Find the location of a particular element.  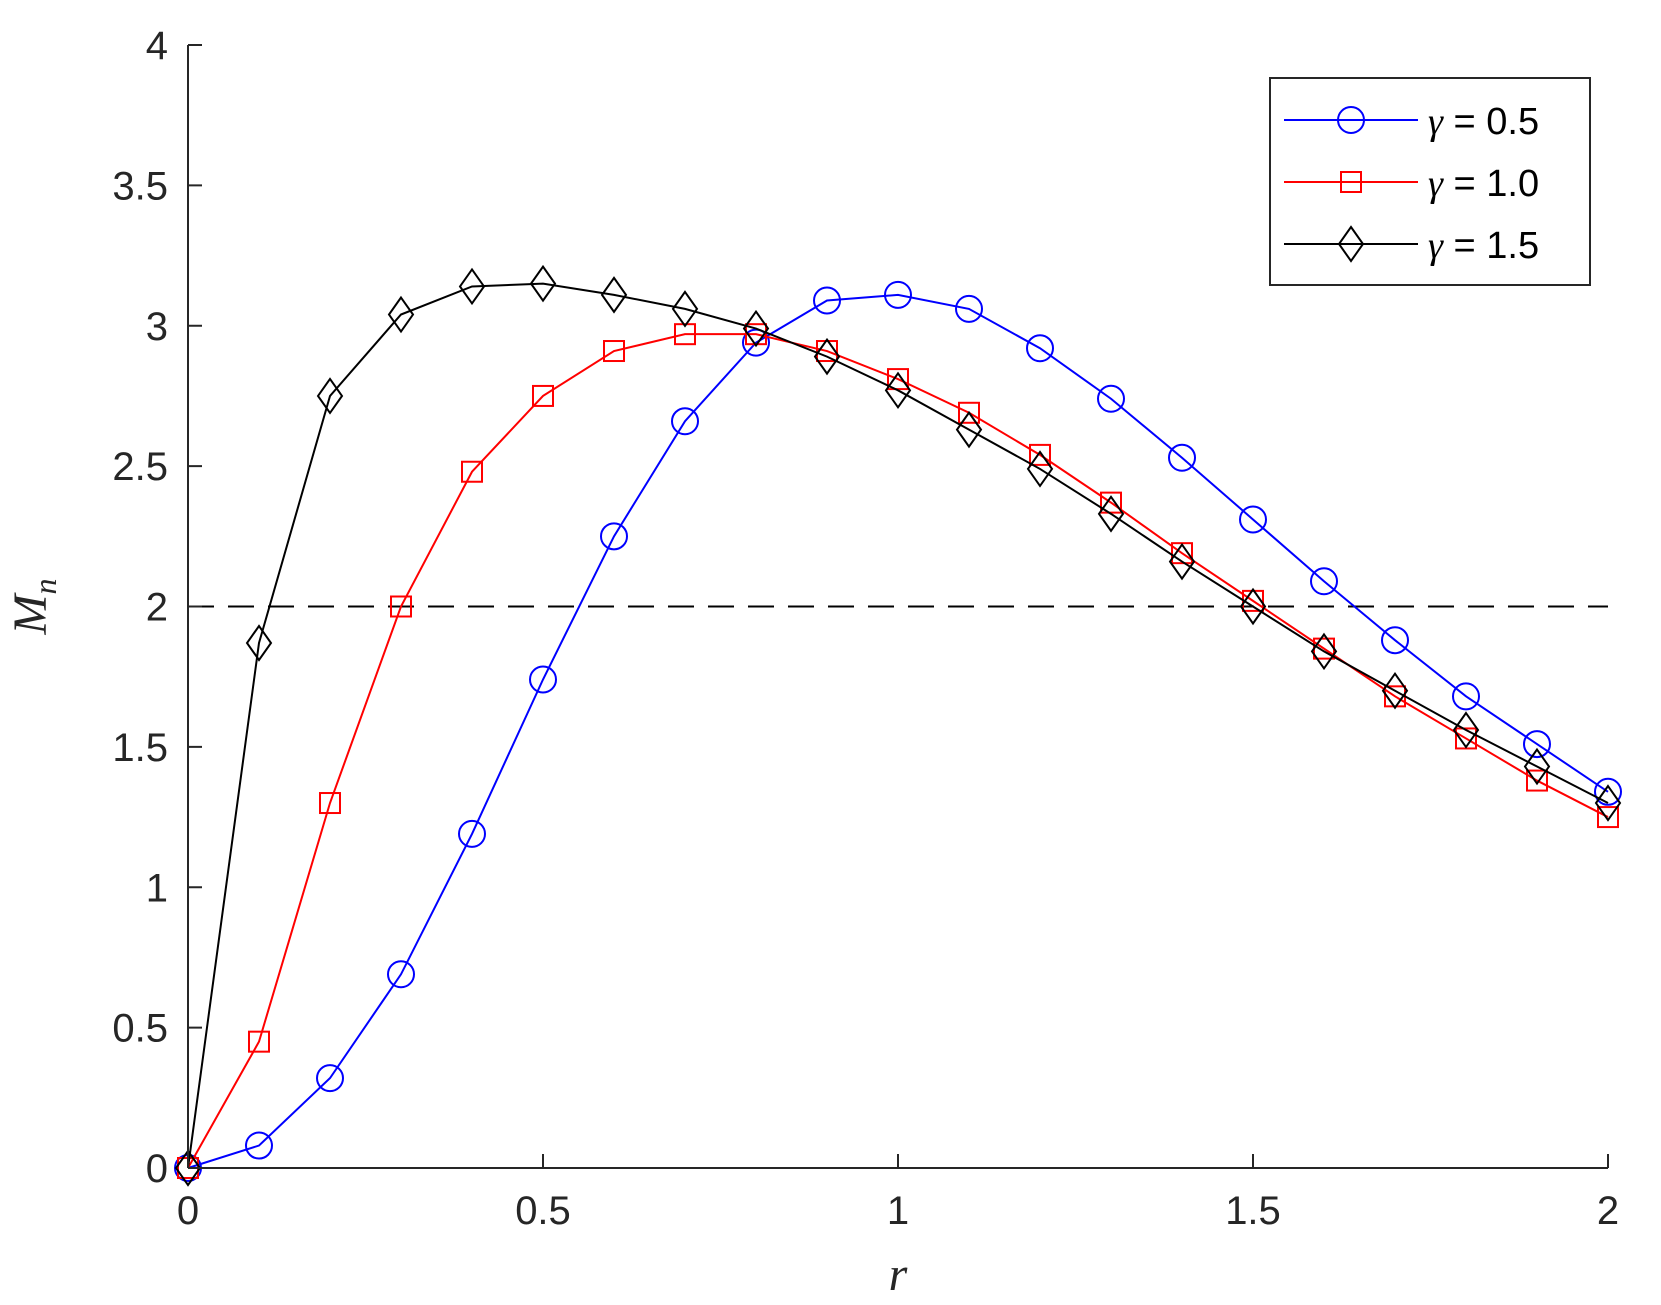

legend: γ = 0.5γ = 1.0γ = 1.5 is located at coordinates (1430, 181).